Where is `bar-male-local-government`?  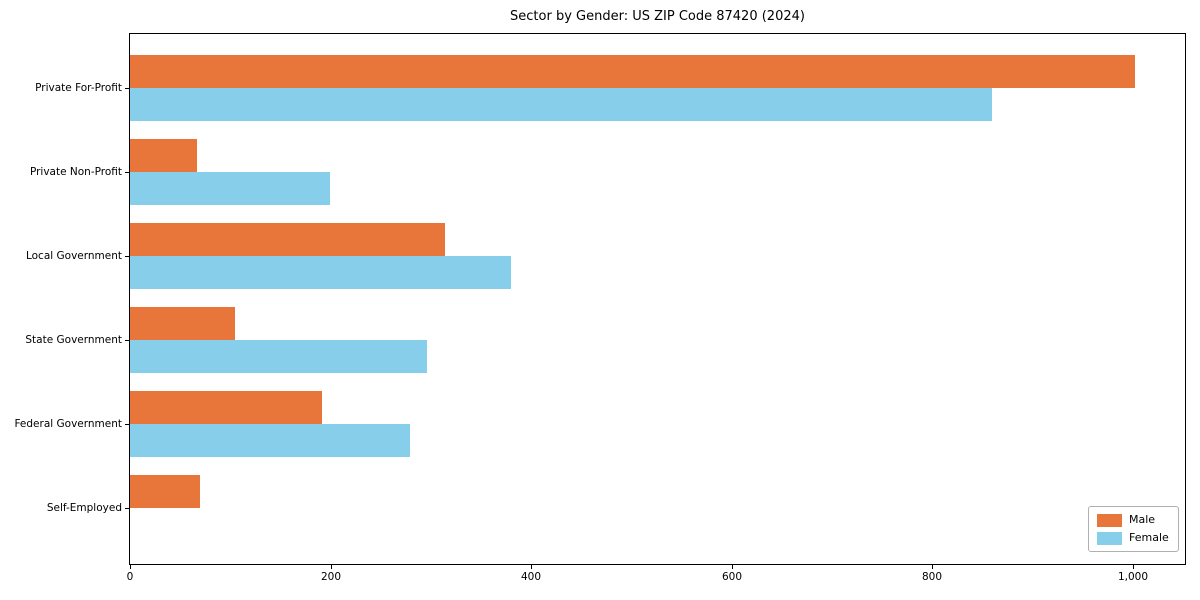 bar-male-local-government is located at coordinates (287, 239).